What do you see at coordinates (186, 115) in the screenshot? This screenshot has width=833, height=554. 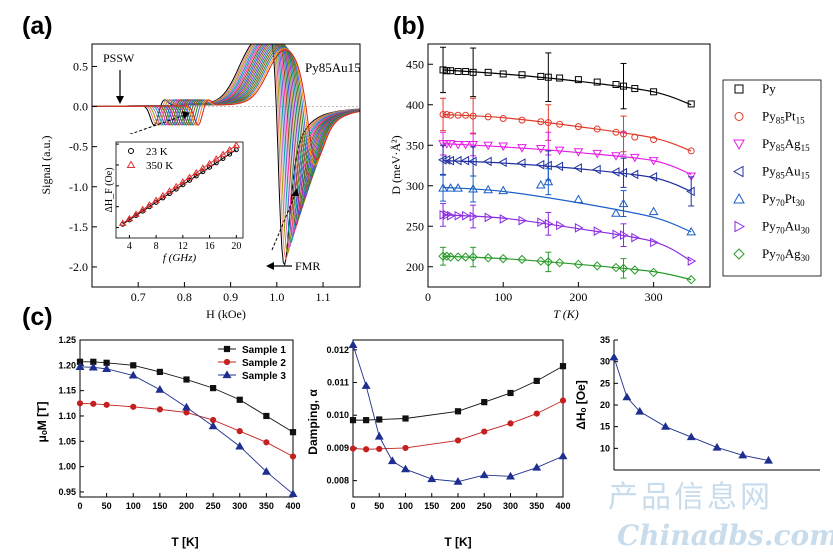 I see `pssw-trend-arrowhead` at bounding box center [186, 115].